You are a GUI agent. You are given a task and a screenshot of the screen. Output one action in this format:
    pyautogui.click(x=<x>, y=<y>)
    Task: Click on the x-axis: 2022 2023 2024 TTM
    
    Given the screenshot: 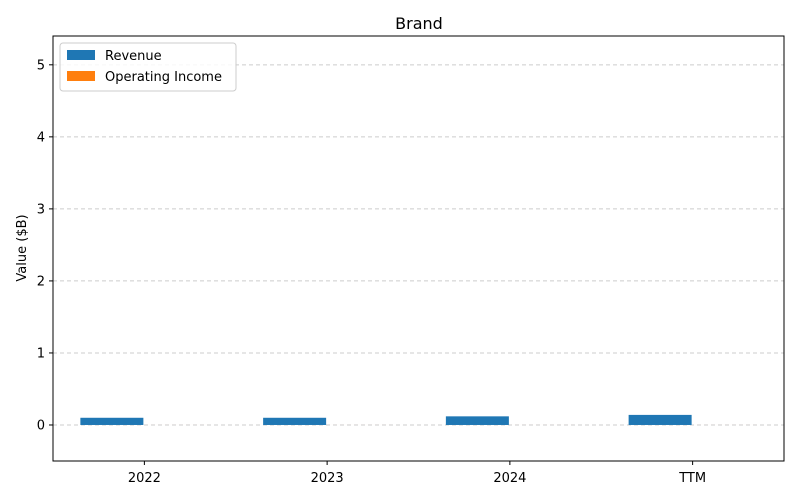 What is the action you would take?
    pyautogui.click(x=417, y=473)
    